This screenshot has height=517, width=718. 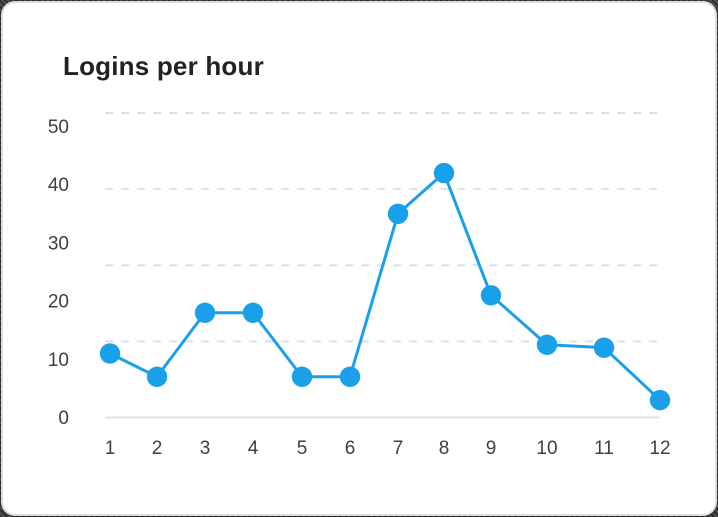 What do you see at coordinates (253, 448) in the screenshot?
I see `x-tick-label: 4` at bounding box center [253, 448].